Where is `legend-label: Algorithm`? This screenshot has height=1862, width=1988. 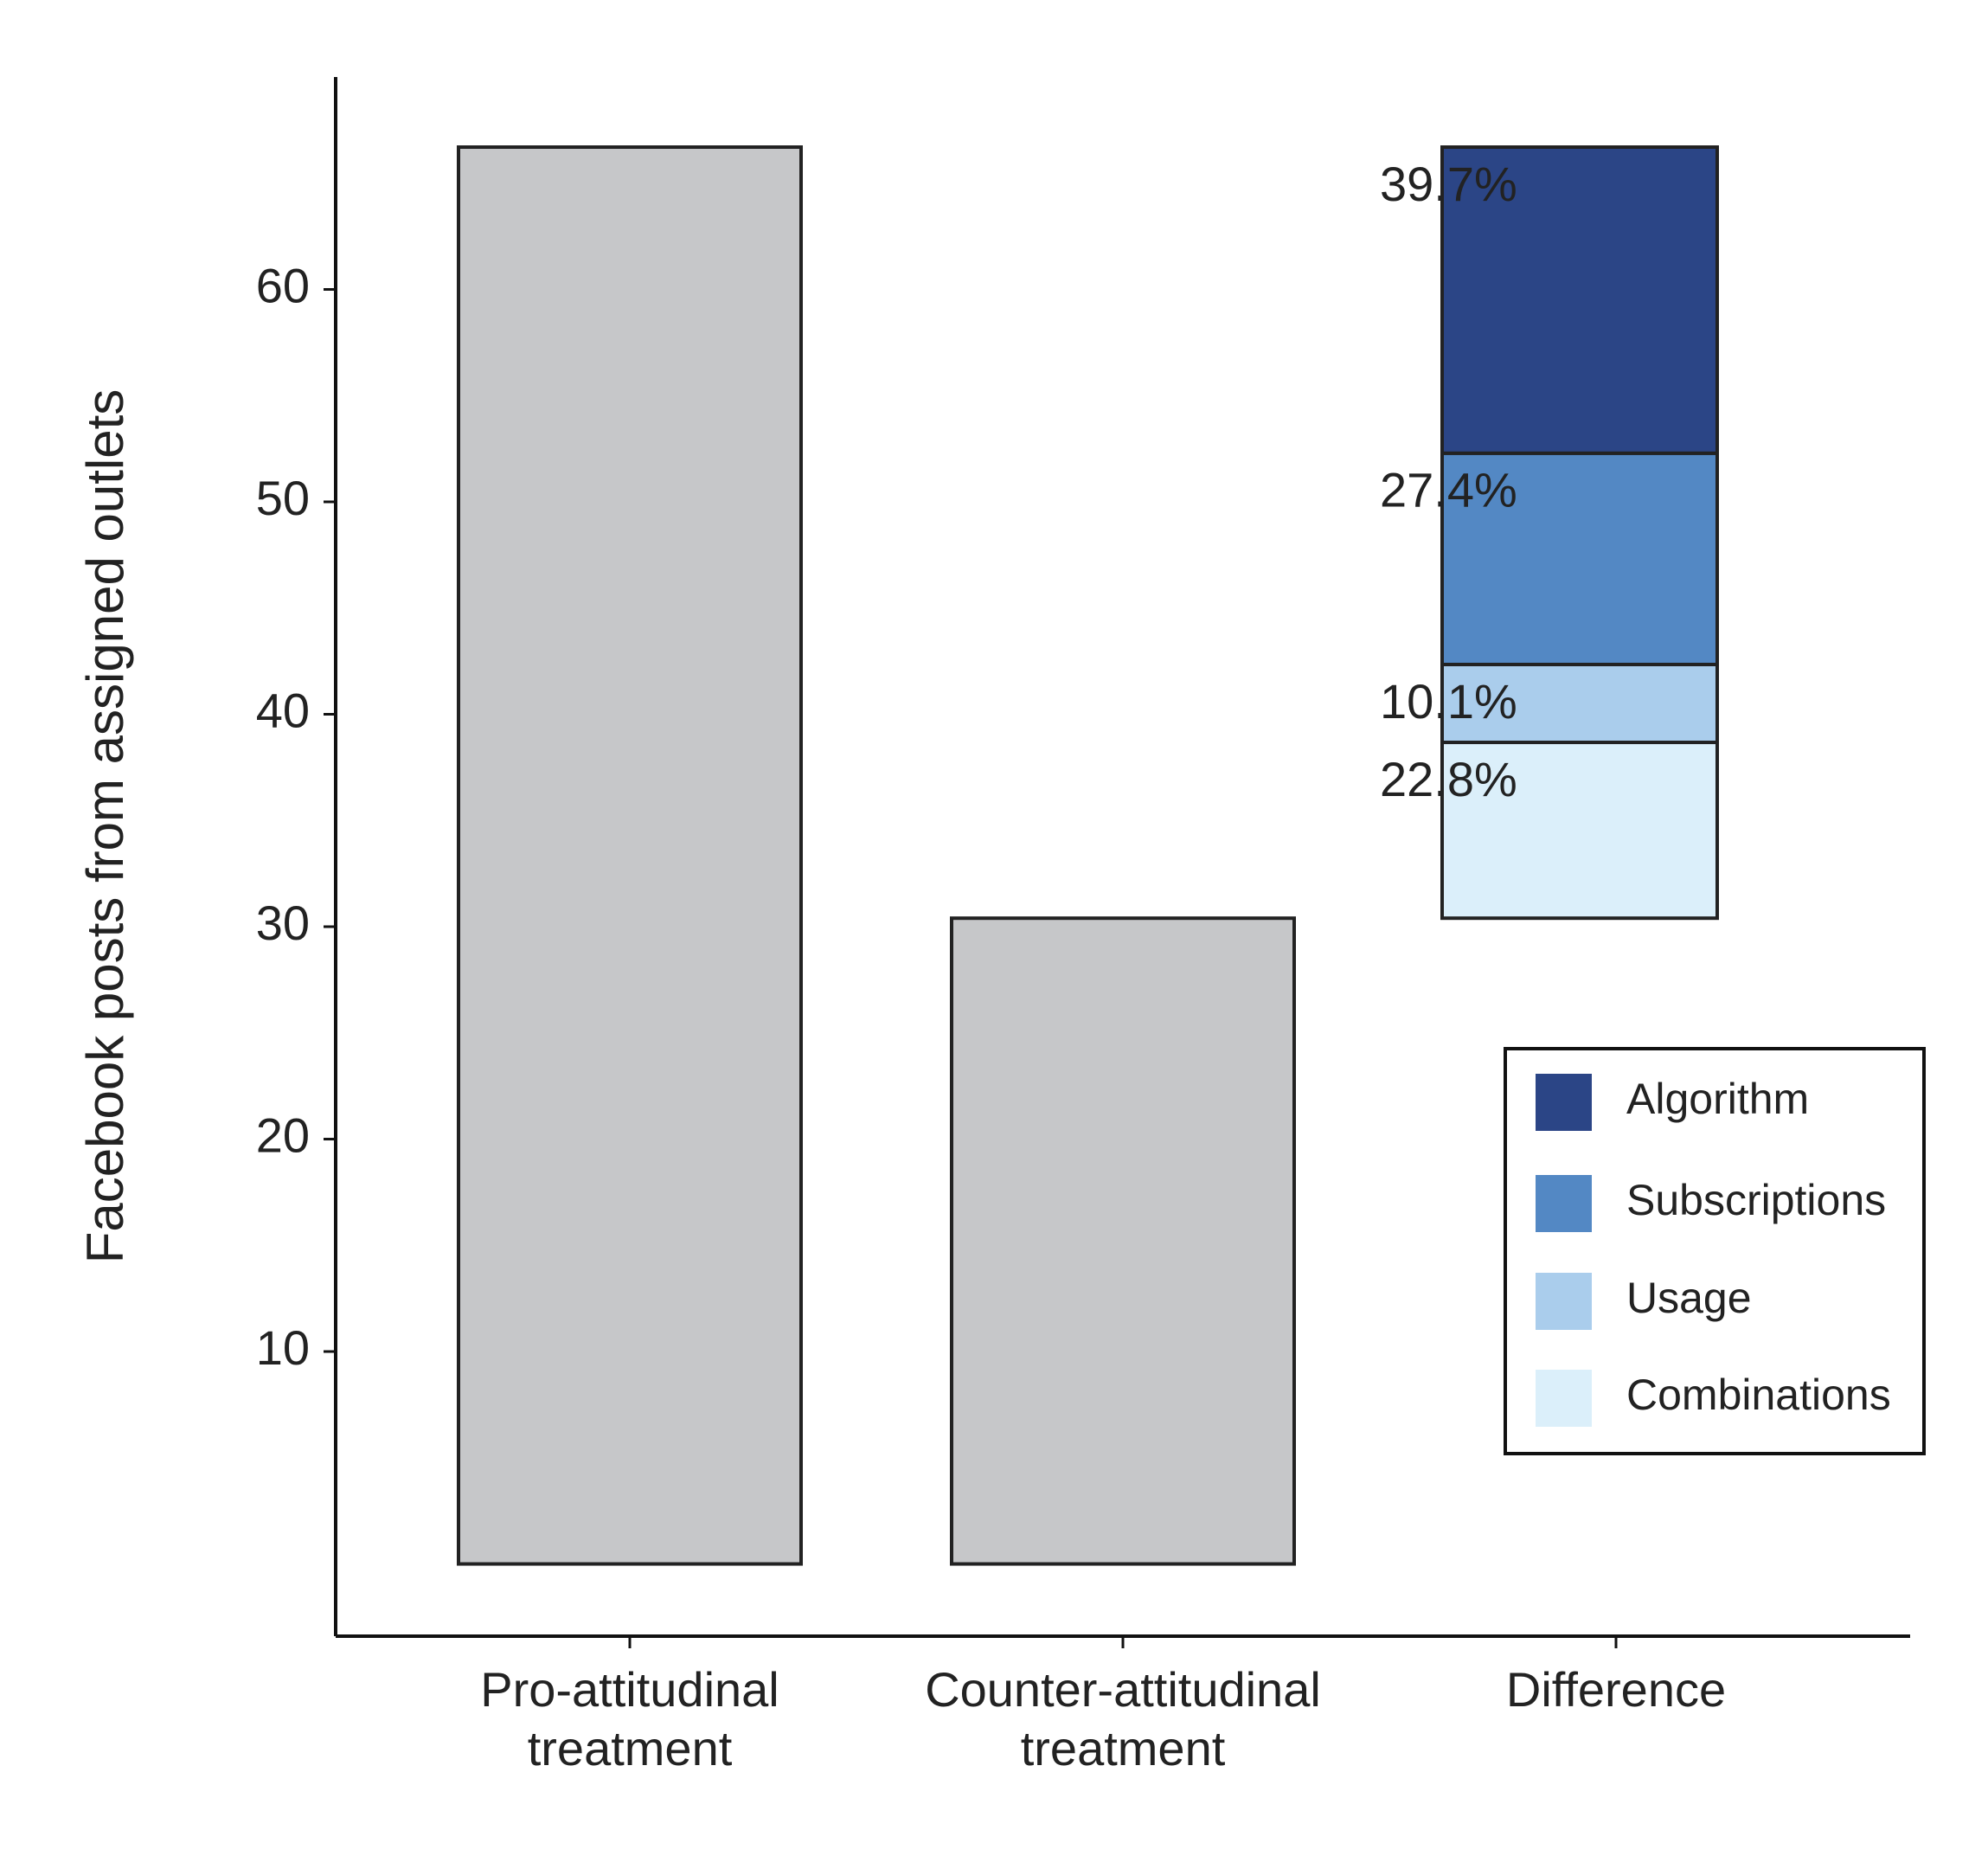
legend-label: Algorithm is located at coordinates (1717, 1099).